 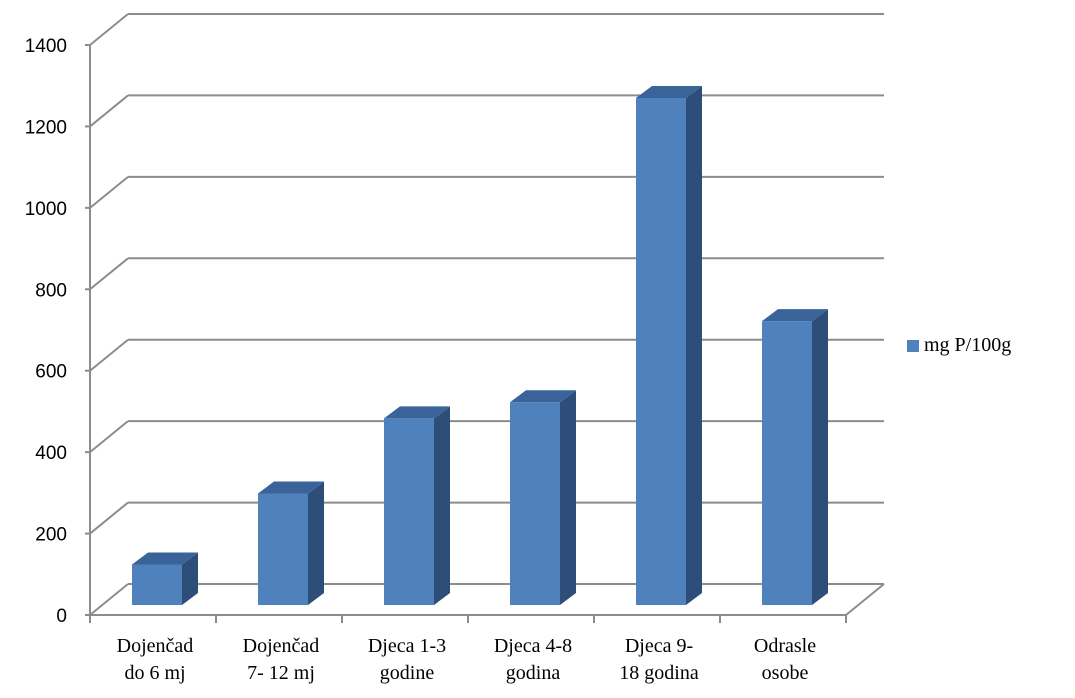 I want to click on x-tick-label-line: Djeca 1-3, so click(x=407, y=646).